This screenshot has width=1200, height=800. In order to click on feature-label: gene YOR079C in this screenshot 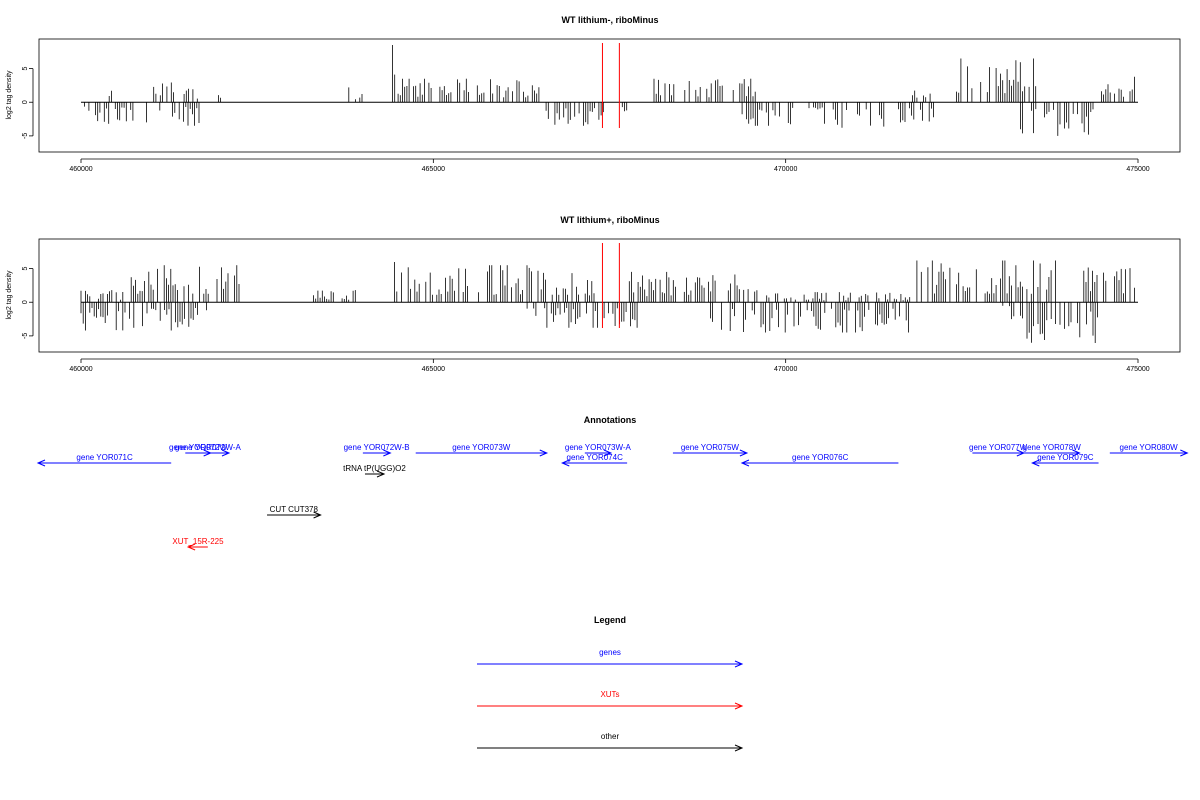, I will do `click(1065, 457)`.